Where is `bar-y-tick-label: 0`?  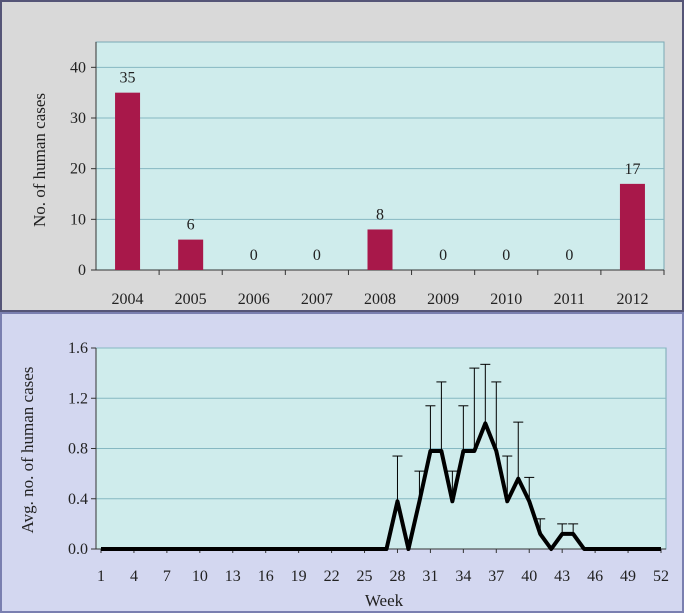
bar-y-tick-label: 0 is located at coordinates (82, 270).